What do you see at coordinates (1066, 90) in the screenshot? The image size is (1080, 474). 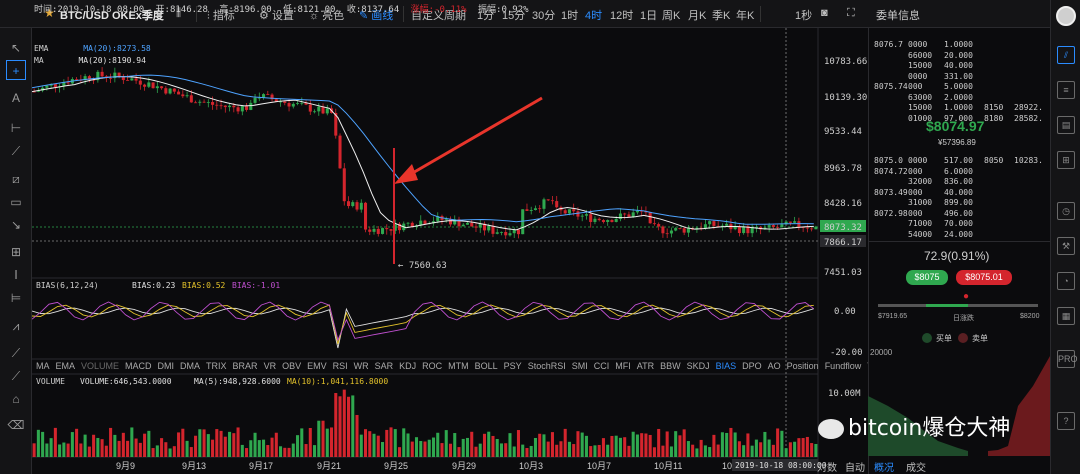 I see `list-panel-icon: ≡` at bounding box center [1066, 90].